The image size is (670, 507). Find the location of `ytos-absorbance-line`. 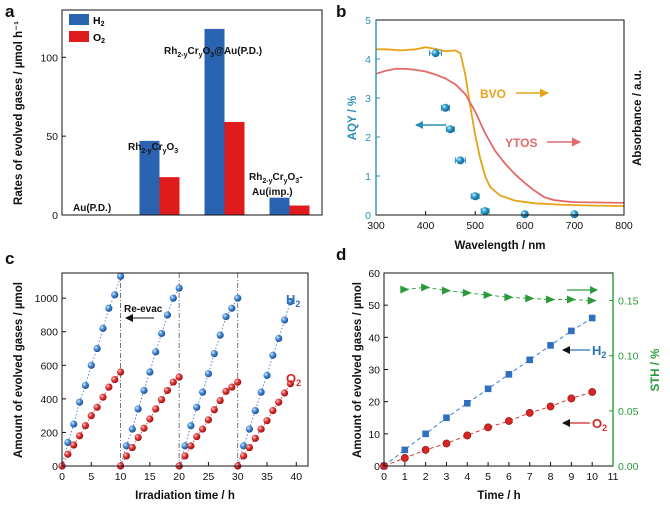

ytos-absorbance-line is located at coordinates (500, 135).